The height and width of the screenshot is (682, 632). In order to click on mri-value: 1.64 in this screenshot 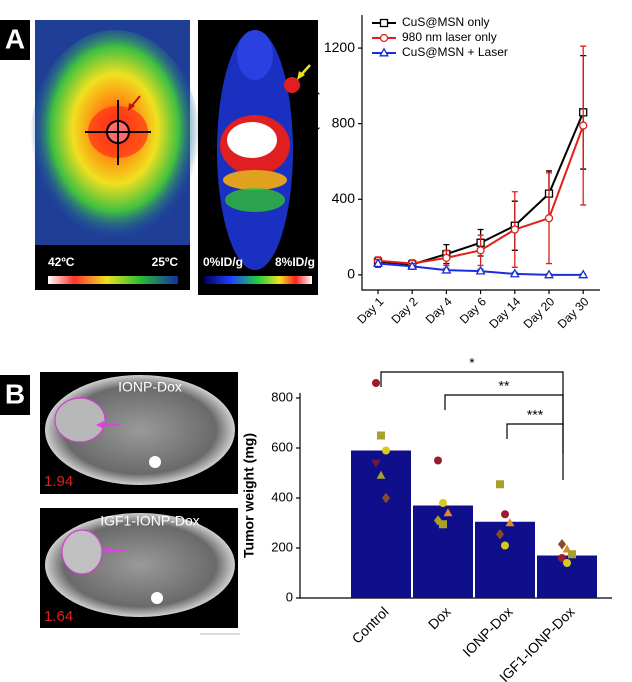, I will do `click(58, 616)`.